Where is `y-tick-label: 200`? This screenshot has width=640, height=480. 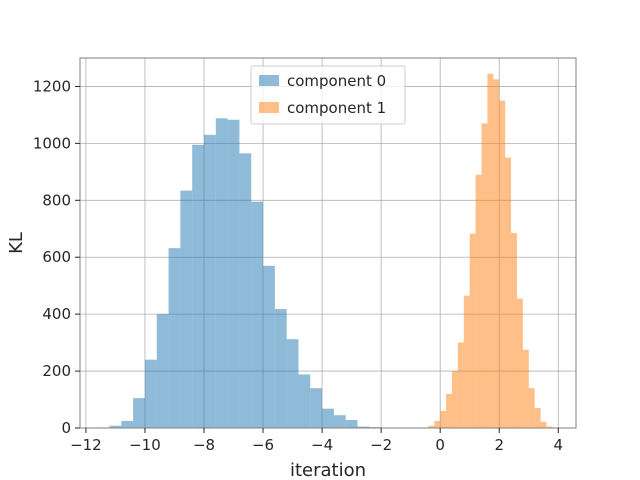
y-tick-label: 200 is located at coordinates (56, 371).